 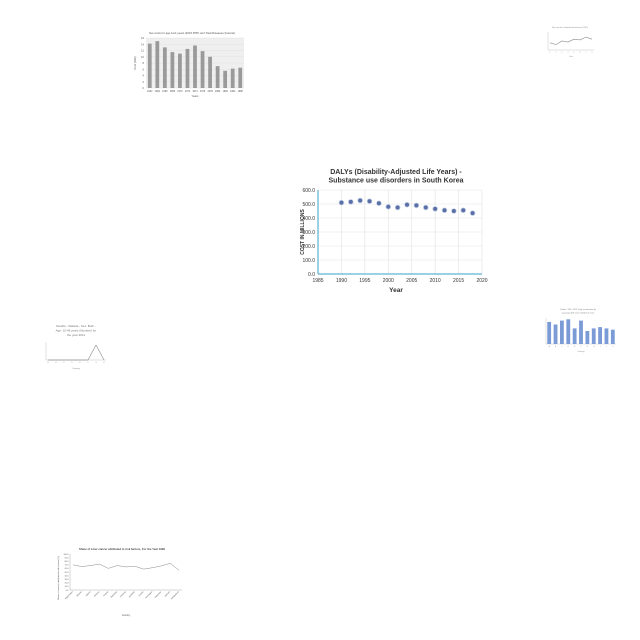 What do you see at coordinates (48, 362) in the screenshot?
I see `x-tick-label: A` at bounding box center [48, 362].